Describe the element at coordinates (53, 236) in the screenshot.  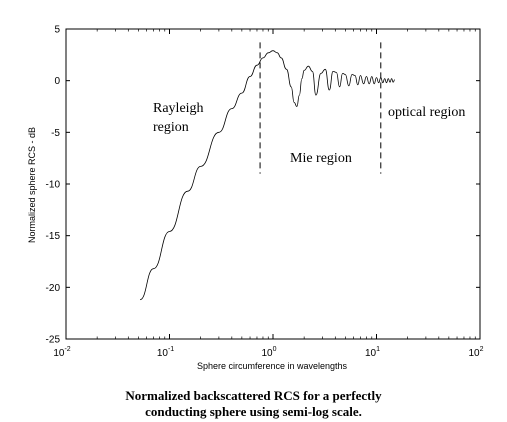
I see `y-tick-label: -15` at that location.